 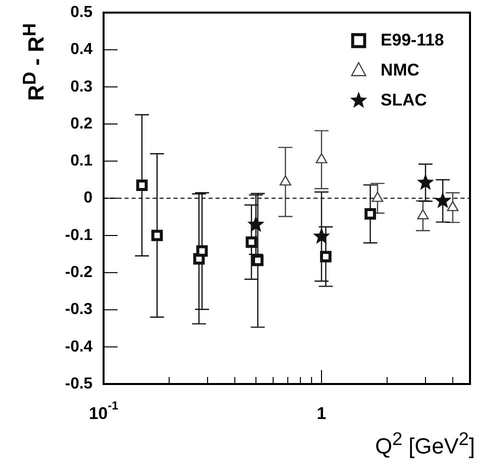 I want to click on y-tick-label: 0, so click(x=88, y=198).